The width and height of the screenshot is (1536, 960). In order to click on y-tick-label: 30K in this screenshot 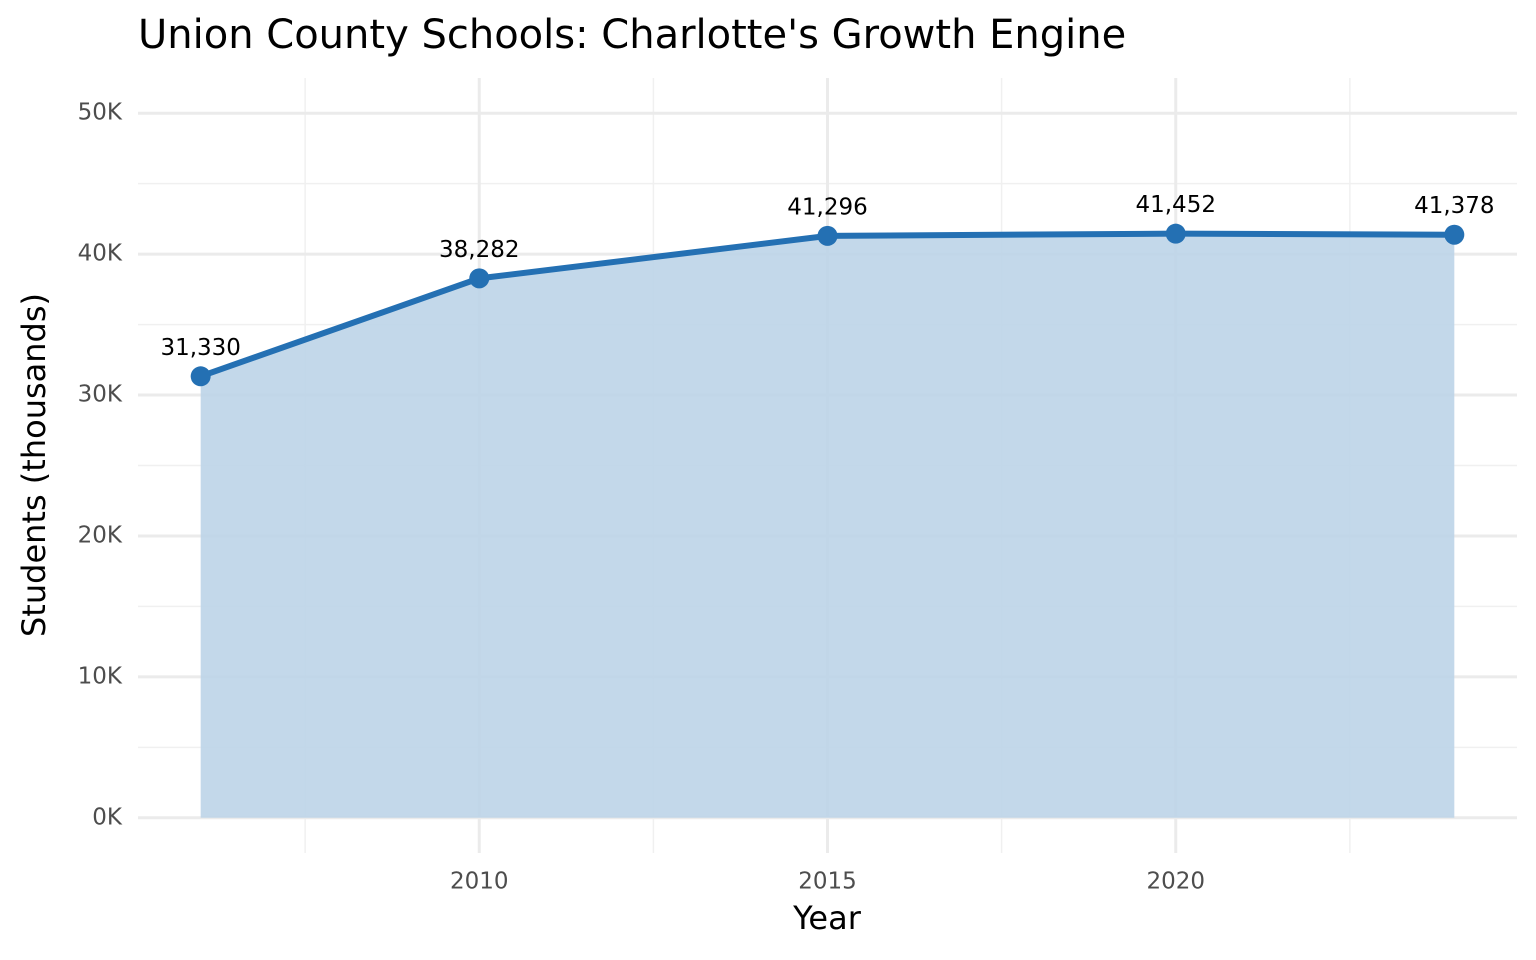, I will do `click(100, 395)`.